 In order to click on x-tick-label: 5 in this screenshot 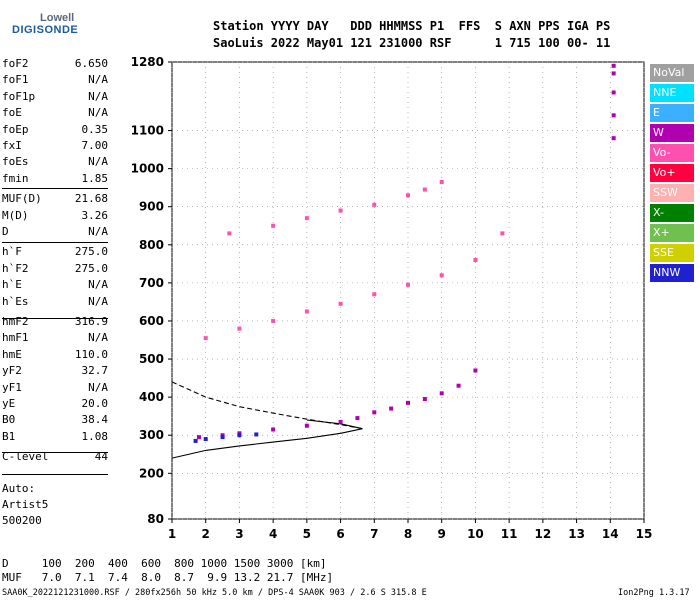, I will do `click(307, 534)`.